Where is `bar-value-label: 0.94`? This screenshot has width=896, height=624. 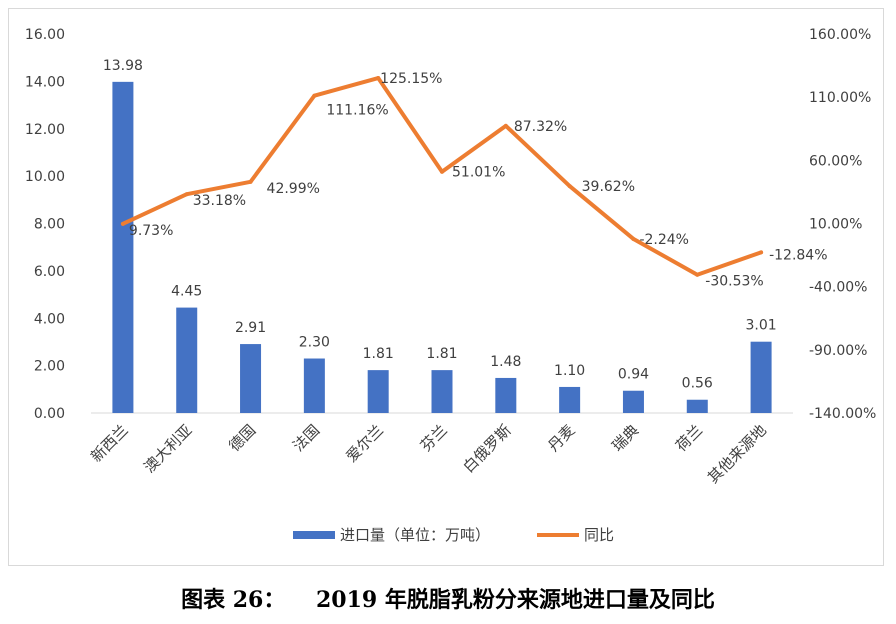
bar-value-label: 0.94 is located at coordinates (633, 375).